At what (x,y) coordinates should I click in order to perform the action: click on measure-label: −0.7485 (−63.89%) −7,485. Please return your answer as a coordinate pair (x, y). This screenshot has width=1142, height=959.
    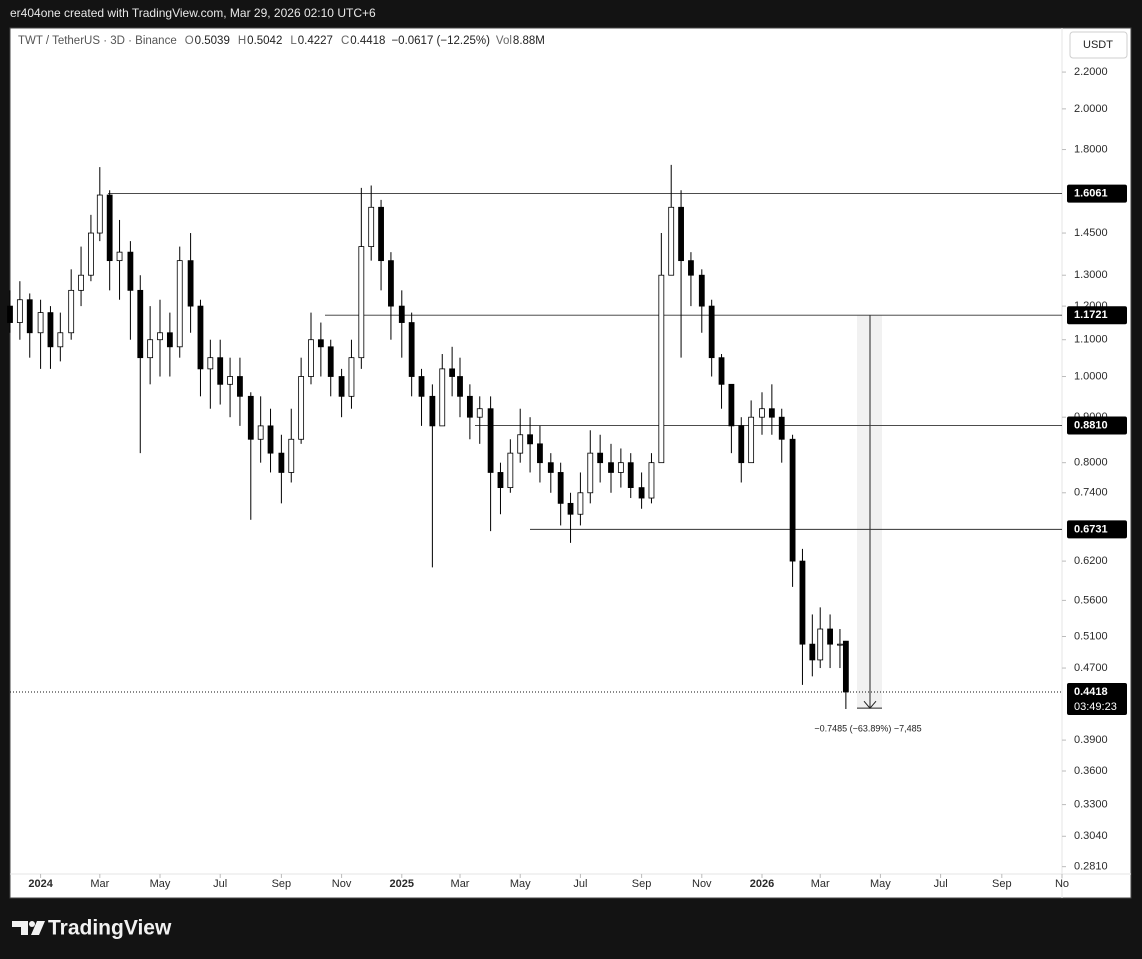
    Looking at the image, I should click on (867, 729).